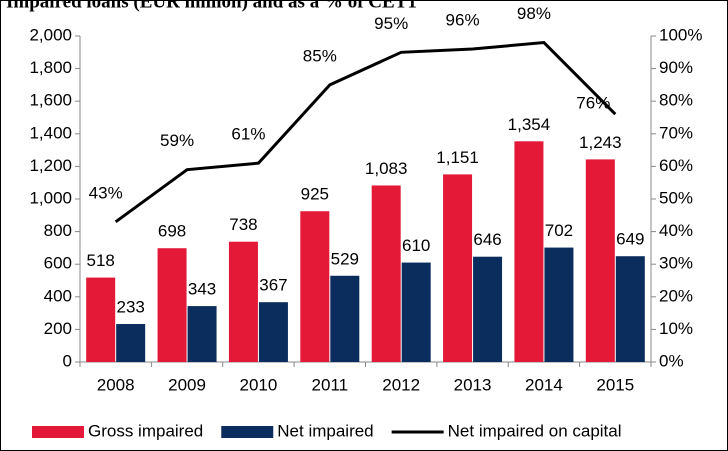  I want to click on x-tick-label: 2011, so click(330, 384).